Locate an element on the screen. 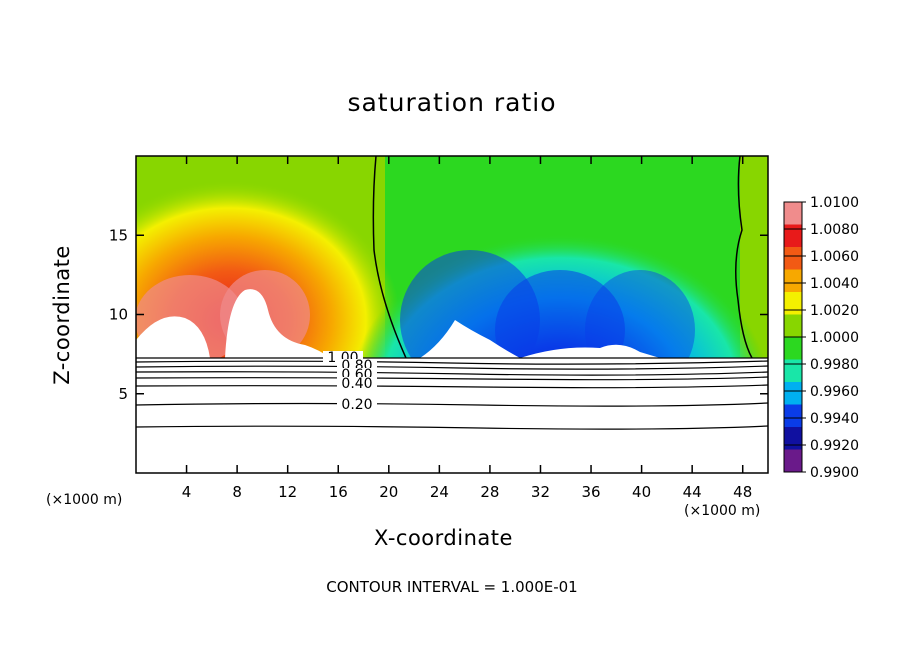  colorbar-label: 1.0000 is located at coordinates (834, 338).